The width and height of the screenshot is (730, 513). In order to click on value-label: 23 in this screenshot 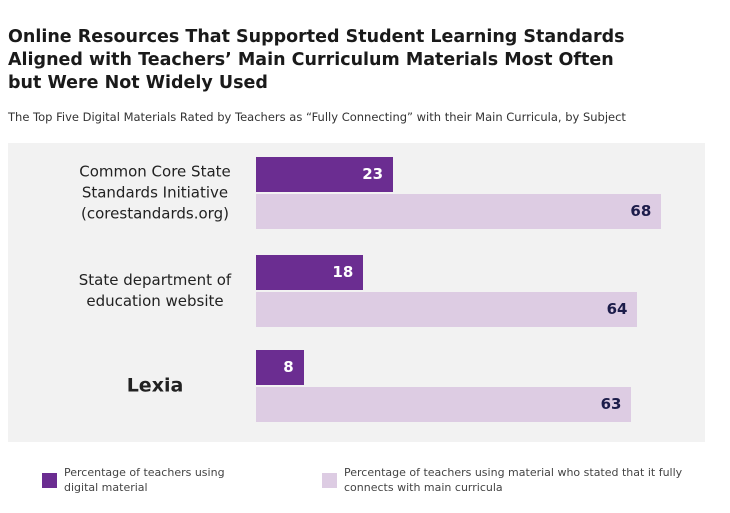, I will do `click(373, 174)`.